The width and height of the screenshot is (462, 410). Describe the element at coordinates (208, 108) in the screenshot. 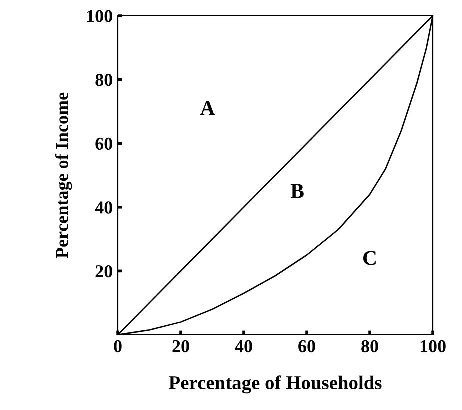

I see `annotation: A` at that location.